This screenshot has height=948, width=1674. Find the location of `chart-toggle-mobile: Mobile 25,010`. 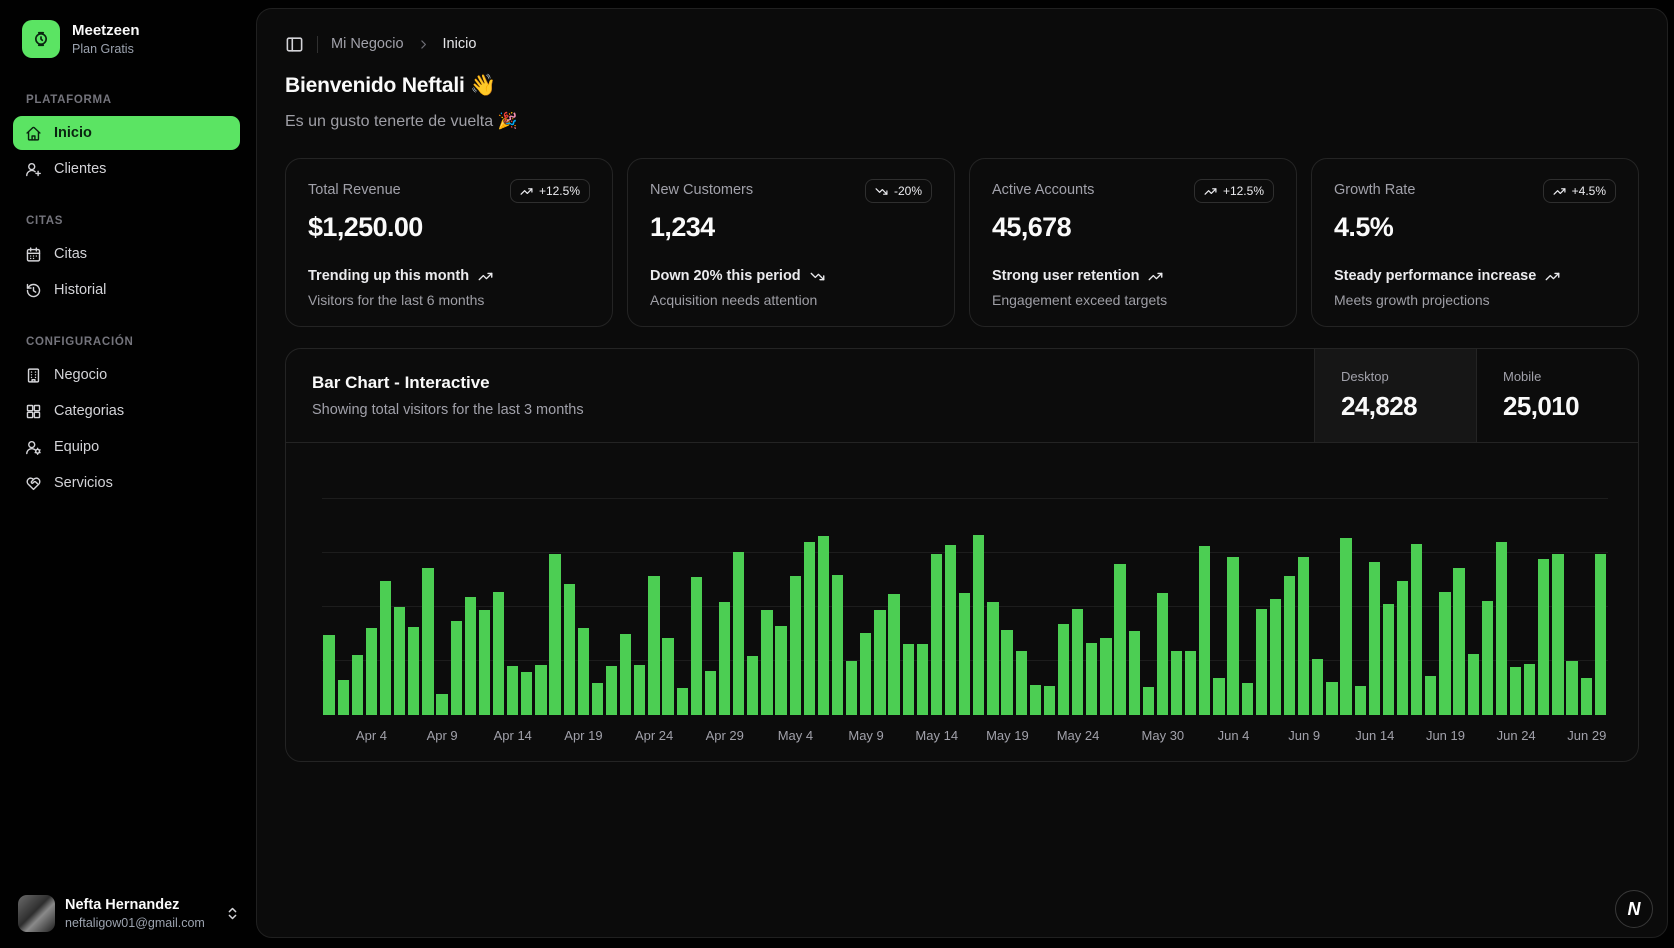

chart-toggle-mobile: Mobile 25,010 is located at coordinates (1557, 395).